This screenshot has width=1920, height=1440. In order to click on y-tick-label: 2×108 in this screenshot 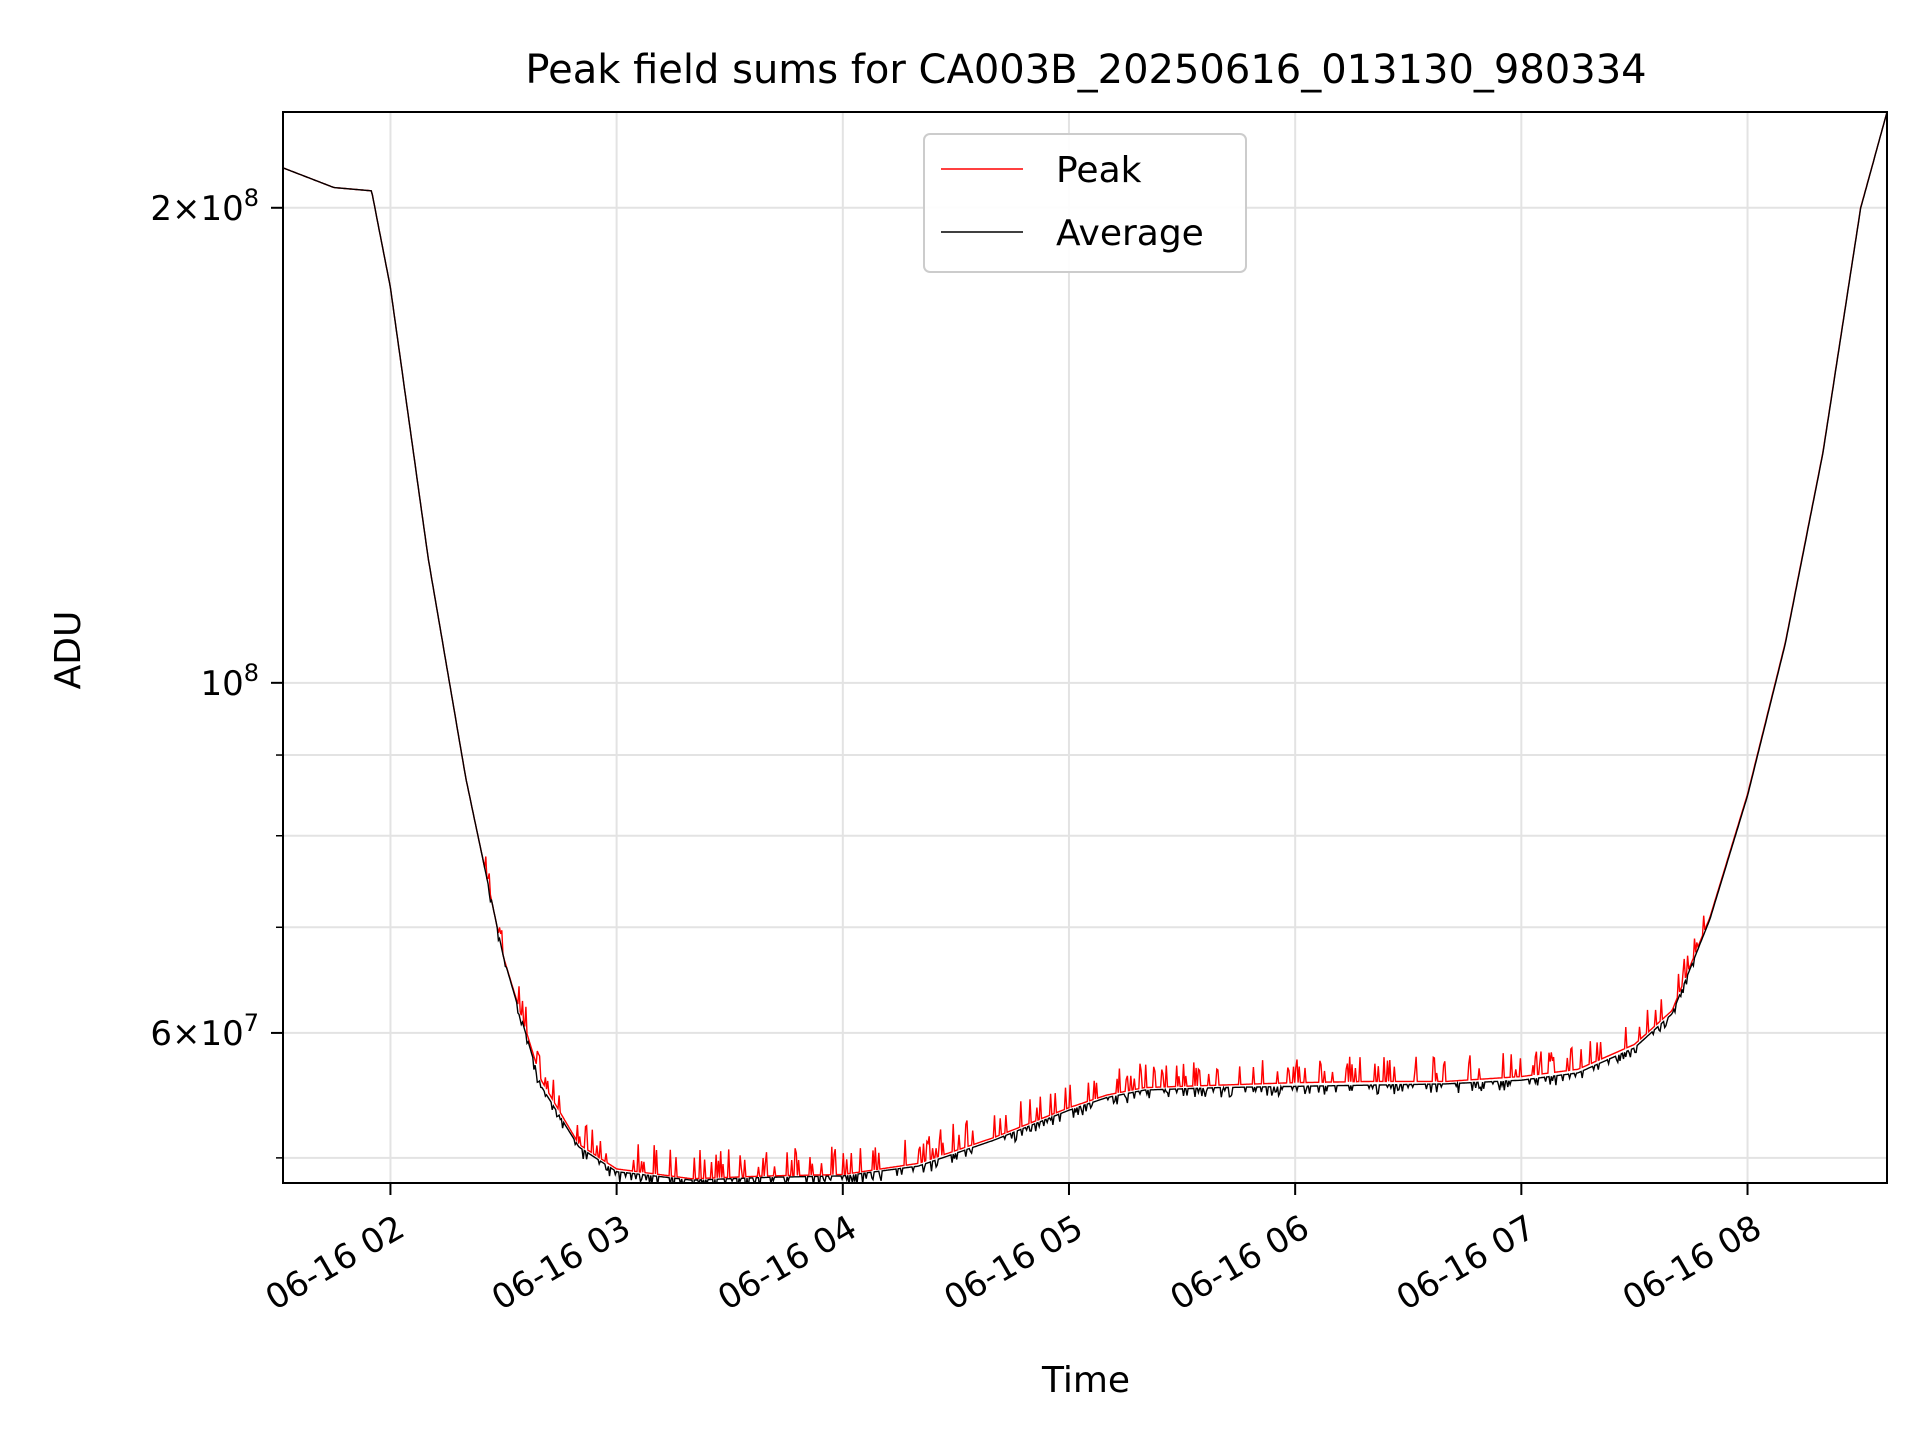, I will do `click(204, 206)`.